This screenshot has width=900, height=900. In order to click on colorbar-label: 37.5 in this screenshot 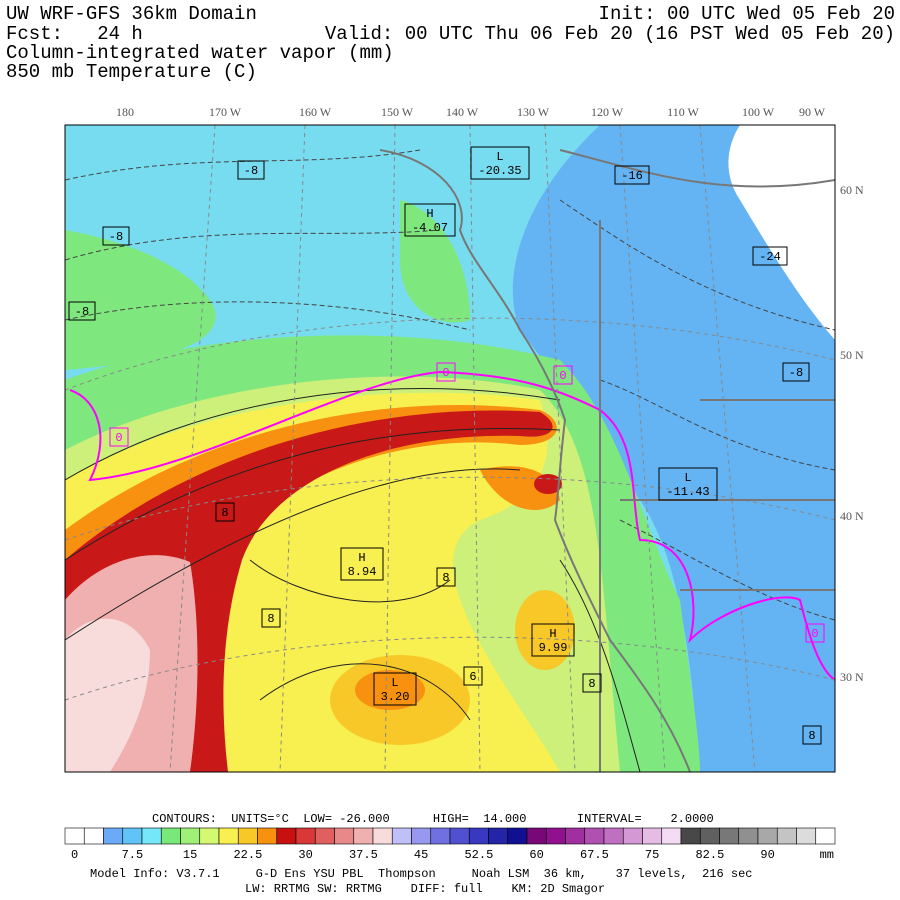, I will do `click(363, 855)`.